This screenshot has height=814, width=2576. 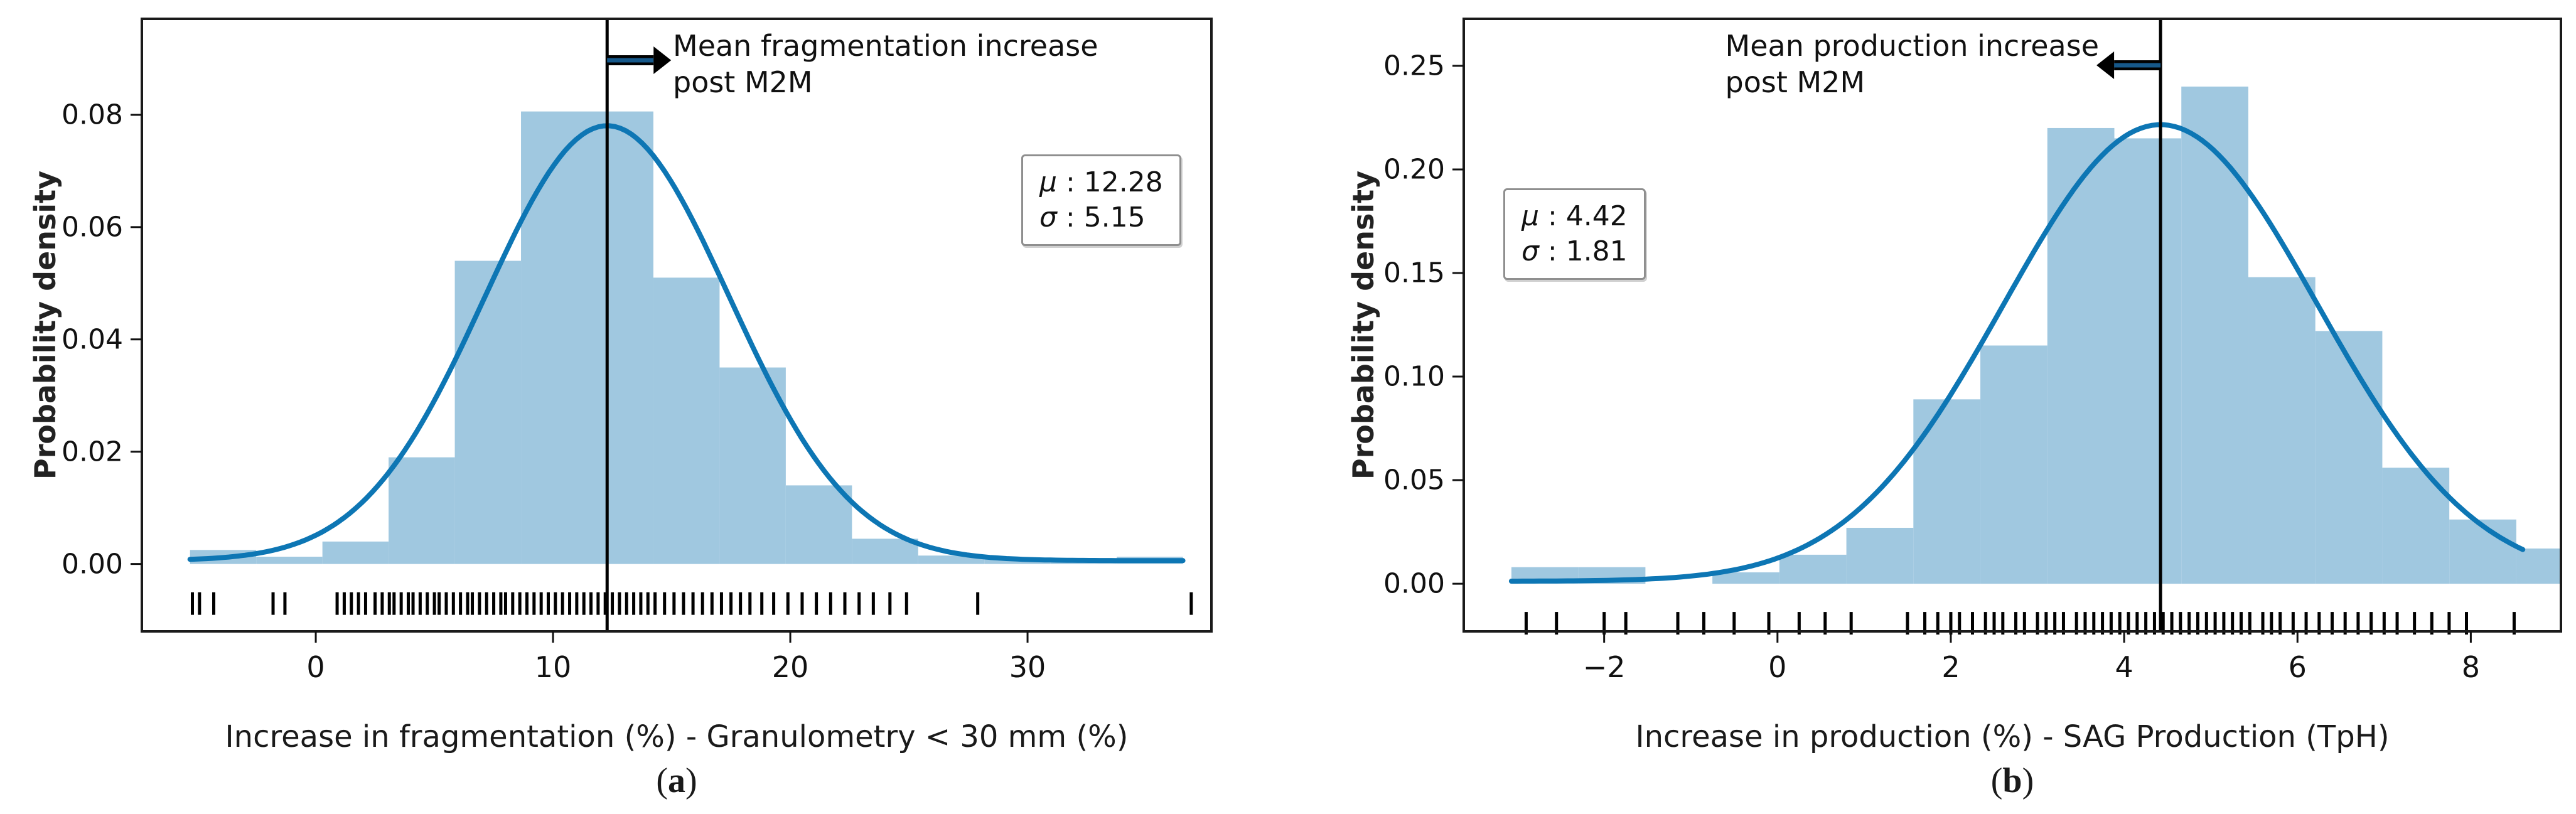 I want to click on x-tick-label-b: 8, so click(x=2471, y=667).